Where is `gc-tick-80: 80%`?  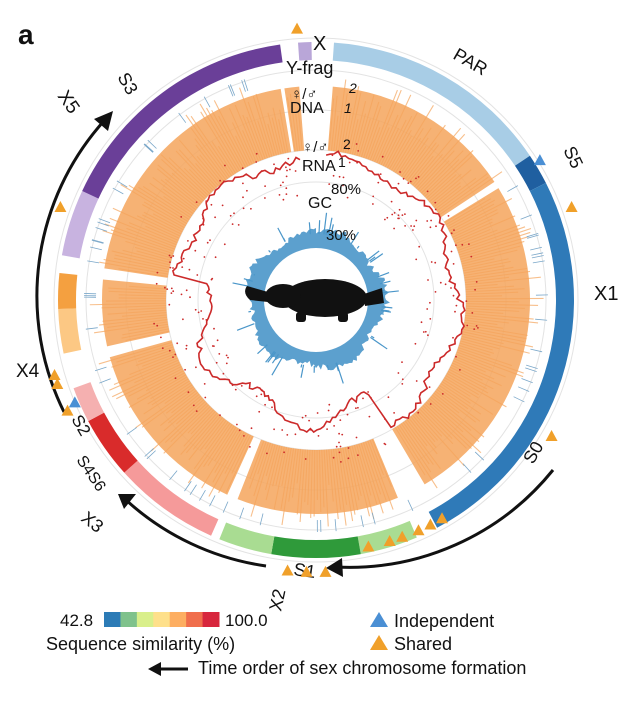
gc-tick-80: 80% is located at coordinates (346, 189).